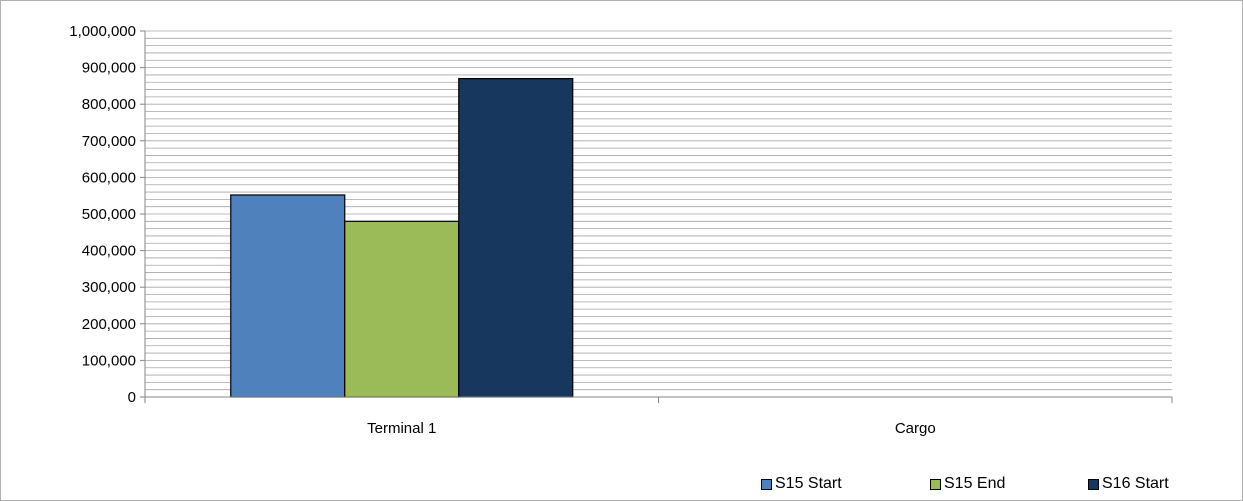 The height and width of the screenshot is (501, 1243). I want to click on y-tick-label: 500,000, so click(109, 214).